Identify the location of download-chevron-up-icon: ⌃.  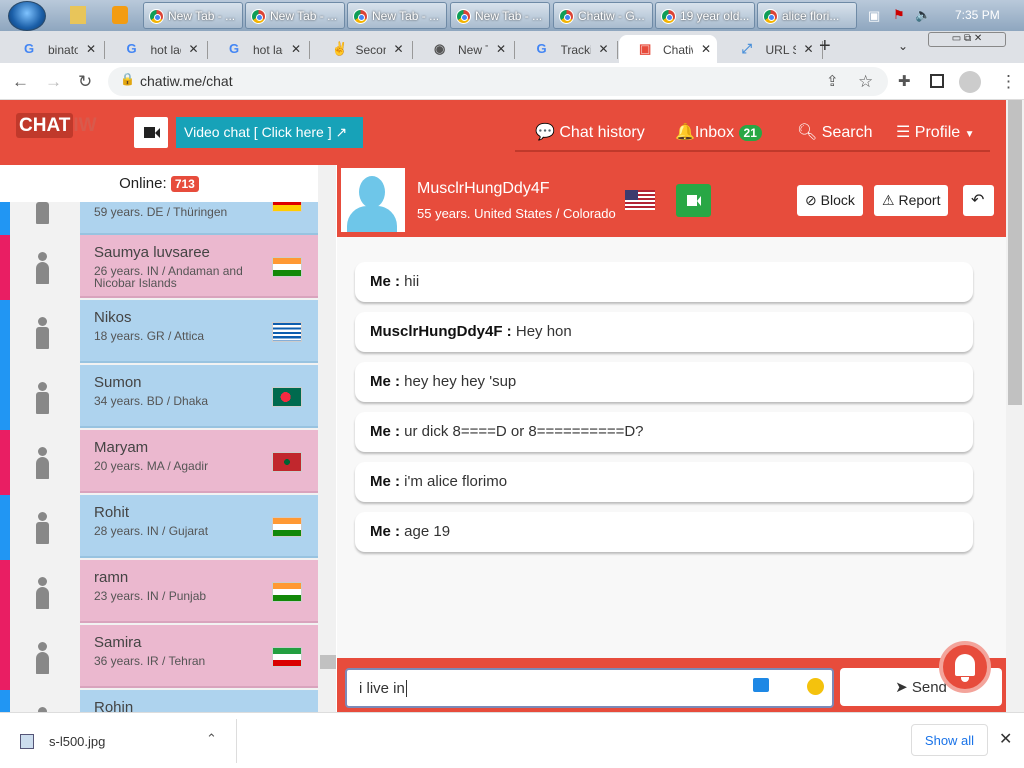
(211, 738).